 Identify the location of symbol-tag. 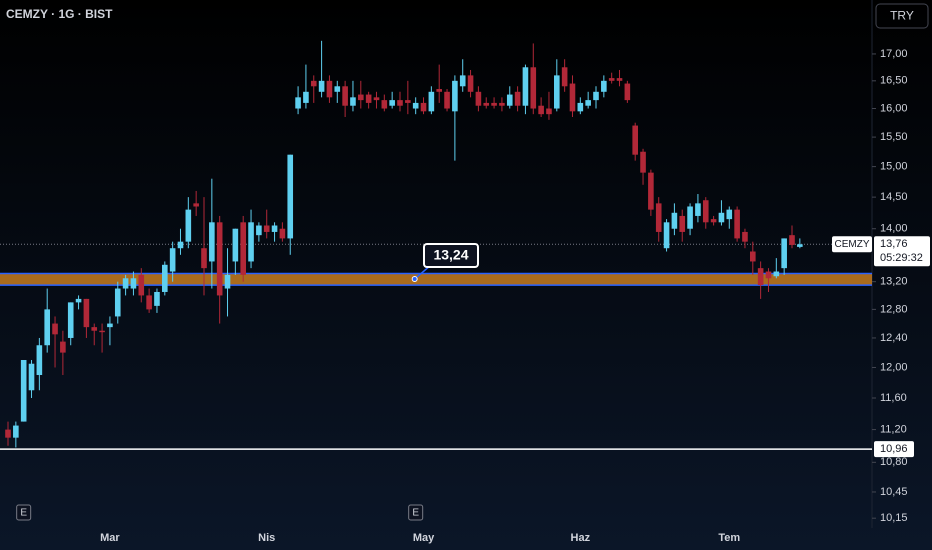
(852, 244).